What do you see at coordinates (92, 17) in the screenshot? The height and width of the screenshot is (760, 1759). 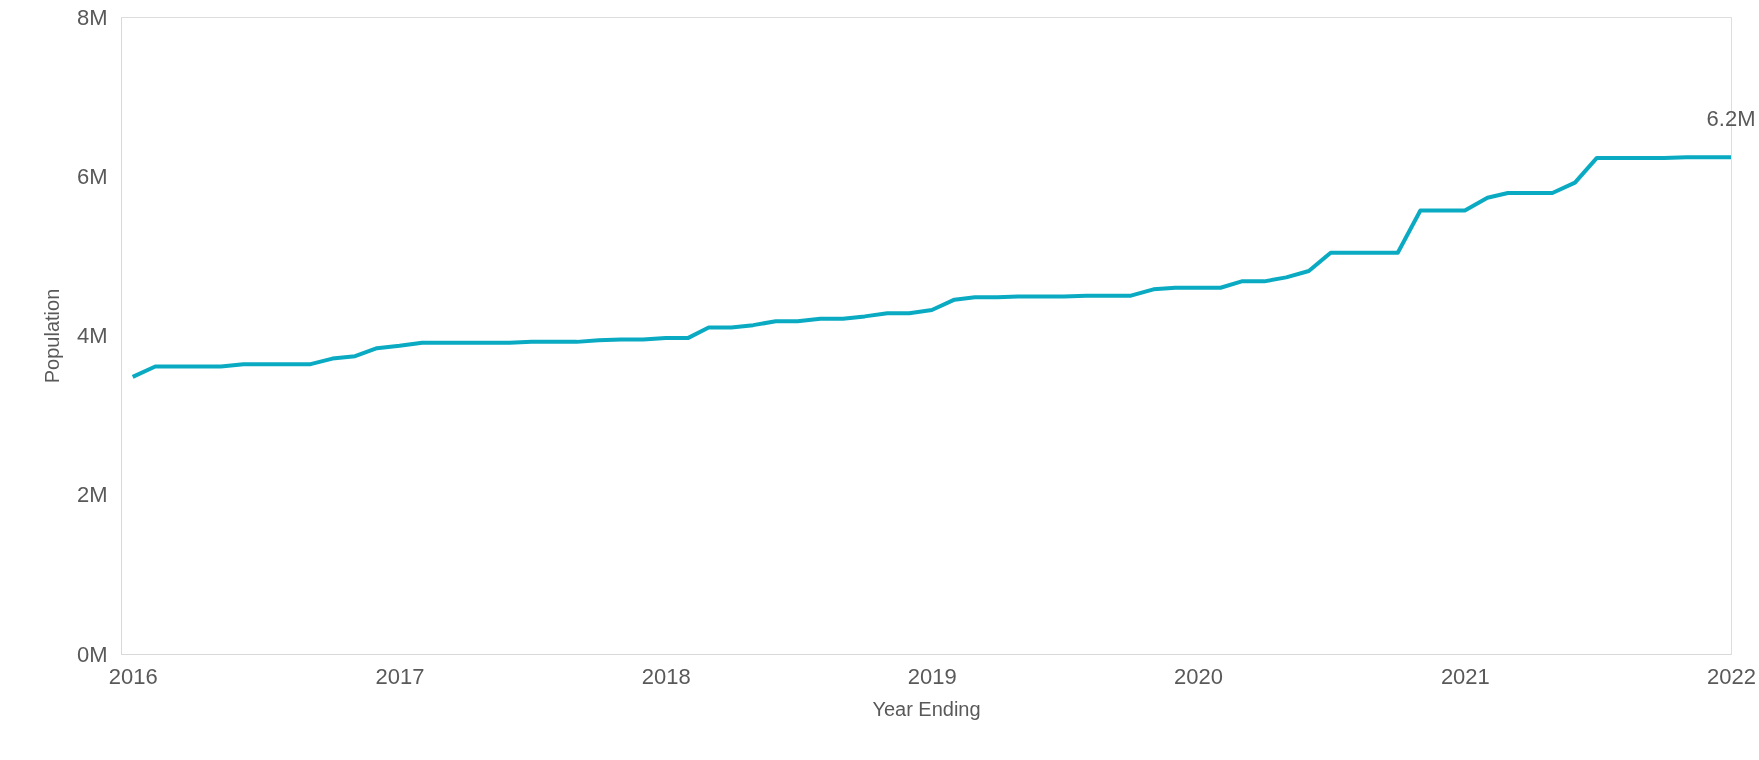 I see `y-tick-label: 8M` at bounding box center [92, 17].